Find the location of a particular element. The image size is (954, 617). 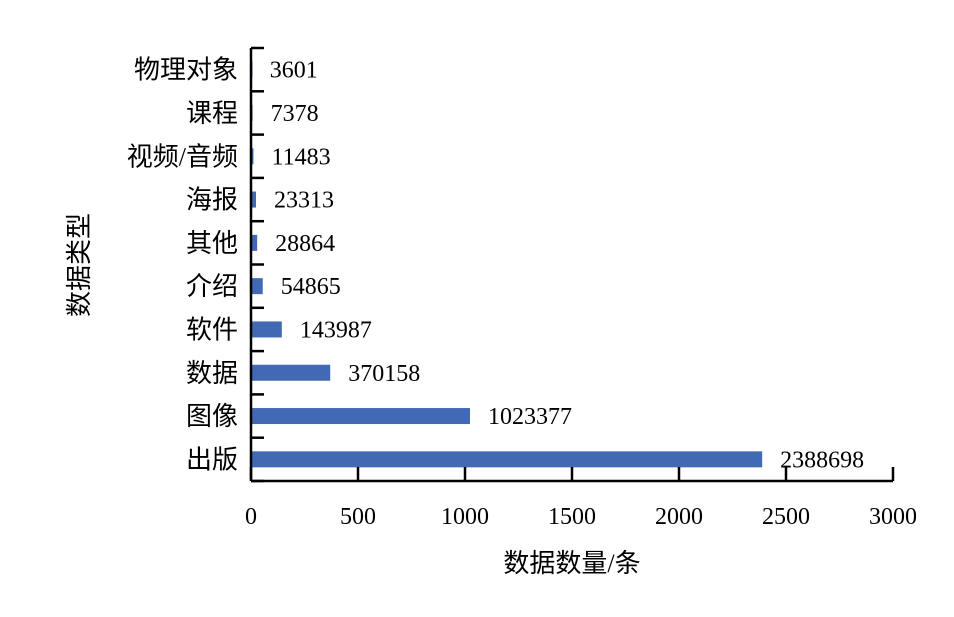

y-axis-title: 数据类型 is located at coordinates (79, 265).